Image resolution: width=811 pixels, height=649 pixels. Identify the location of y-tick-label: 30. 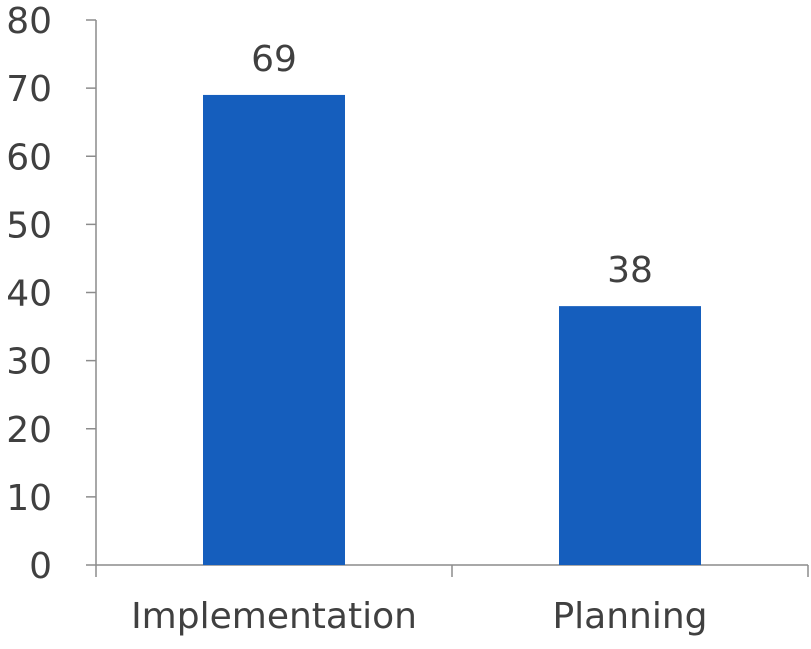
(29, 362).